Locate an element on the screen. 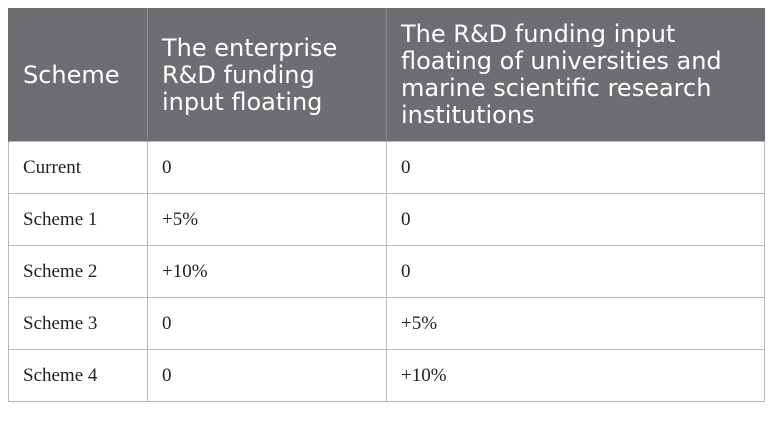 The image size is (772, 427). cell-enterprise: +10% is located at coordinates (267, 271).